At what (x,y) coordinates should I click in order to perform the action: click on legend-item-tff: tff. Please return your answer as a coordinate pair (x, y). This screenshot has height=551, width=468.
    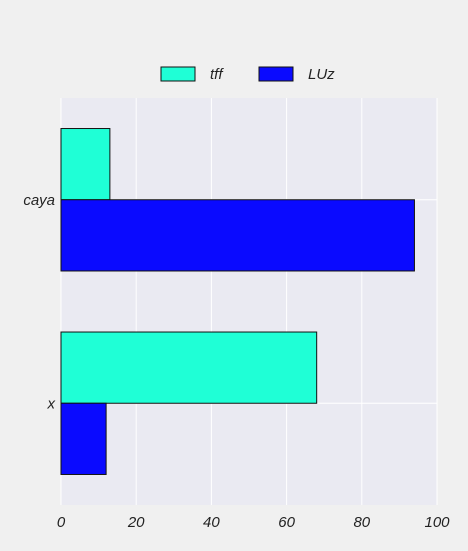
    Looking at the image, I should click on (192, 74).